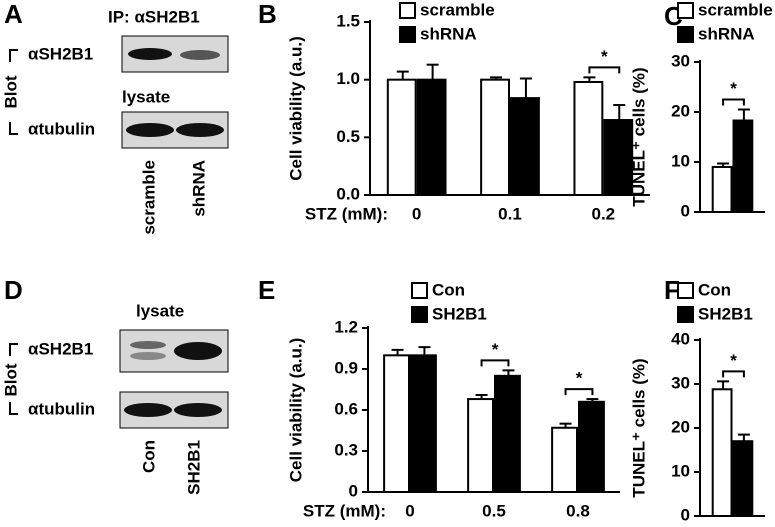 The image size is (775, 527). I want to click on panel-label: F, so click(672, 290).